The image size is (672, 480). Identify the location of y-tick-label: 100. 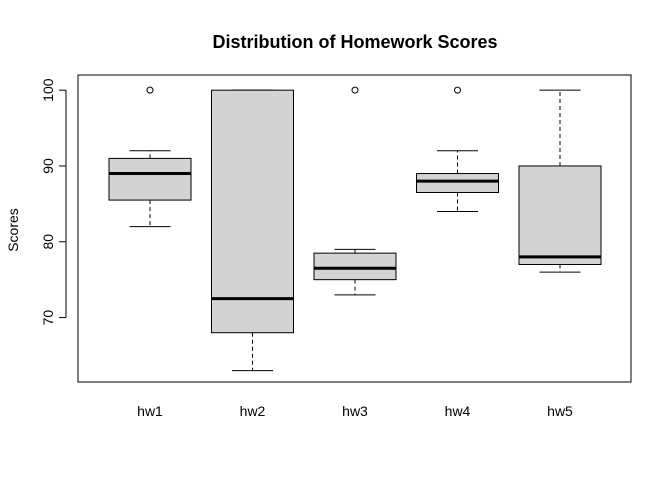
(48, 90).